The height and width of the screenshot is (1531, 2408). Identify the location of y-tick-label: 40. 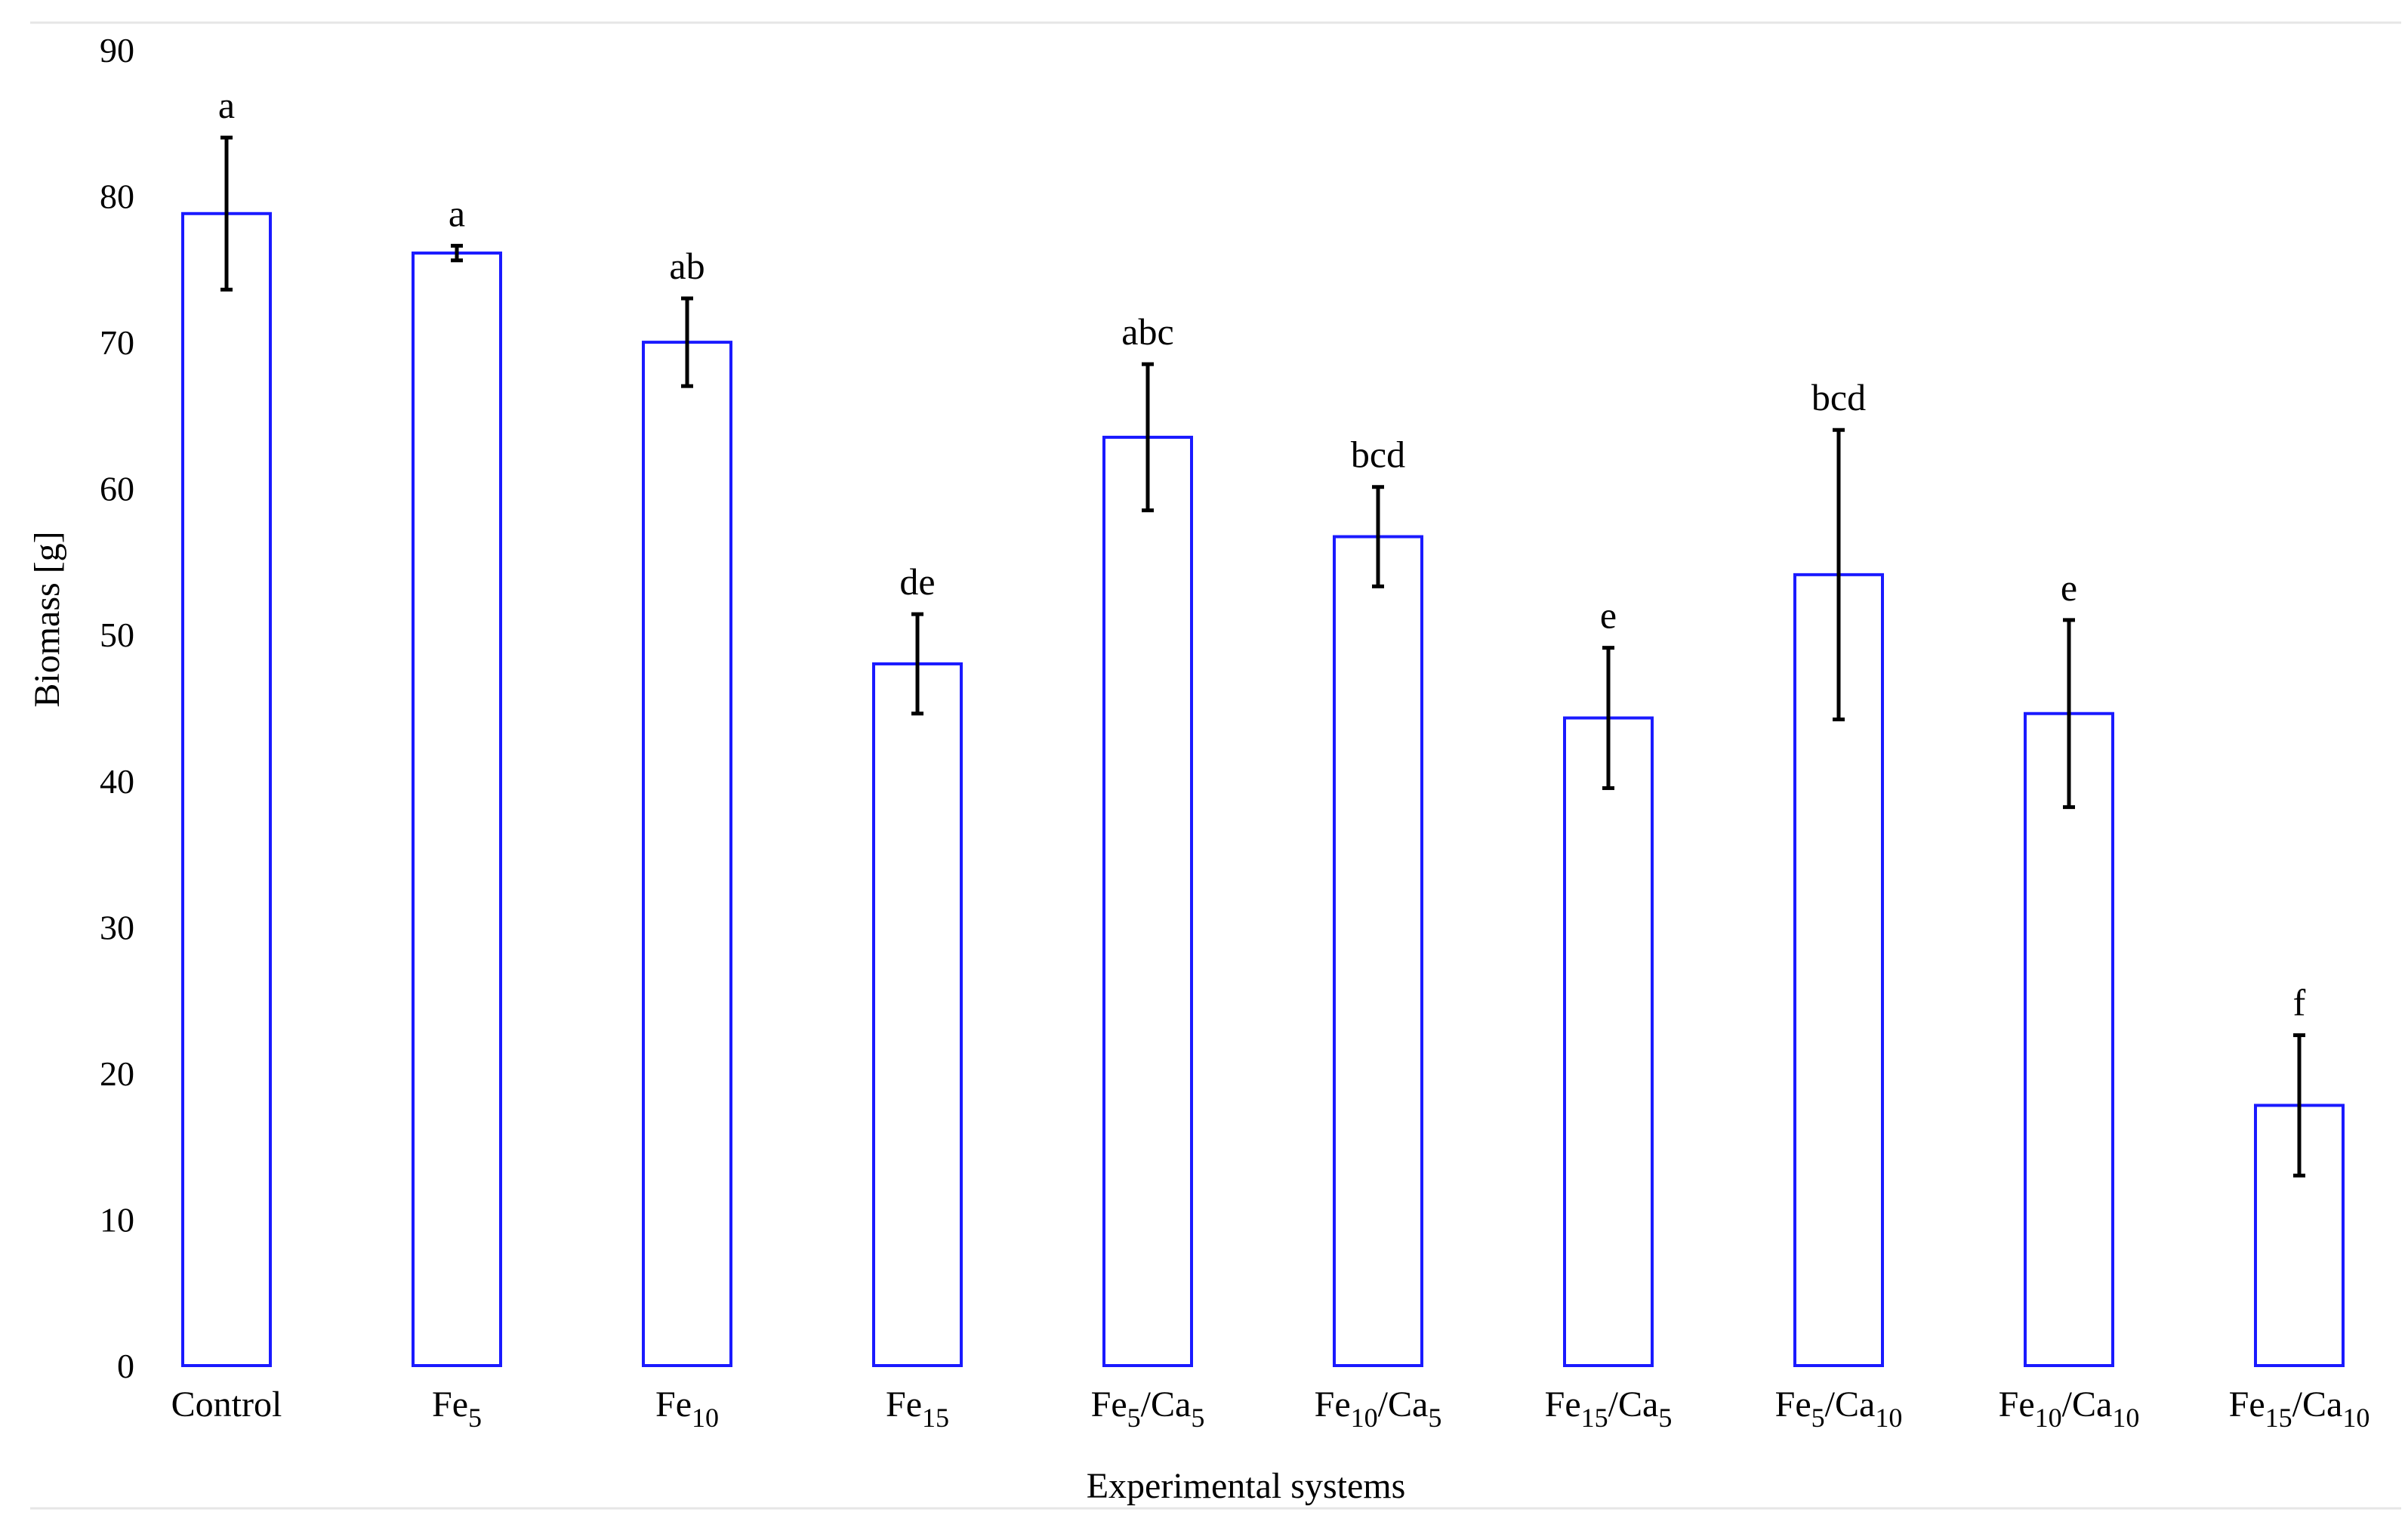
(117, 781).